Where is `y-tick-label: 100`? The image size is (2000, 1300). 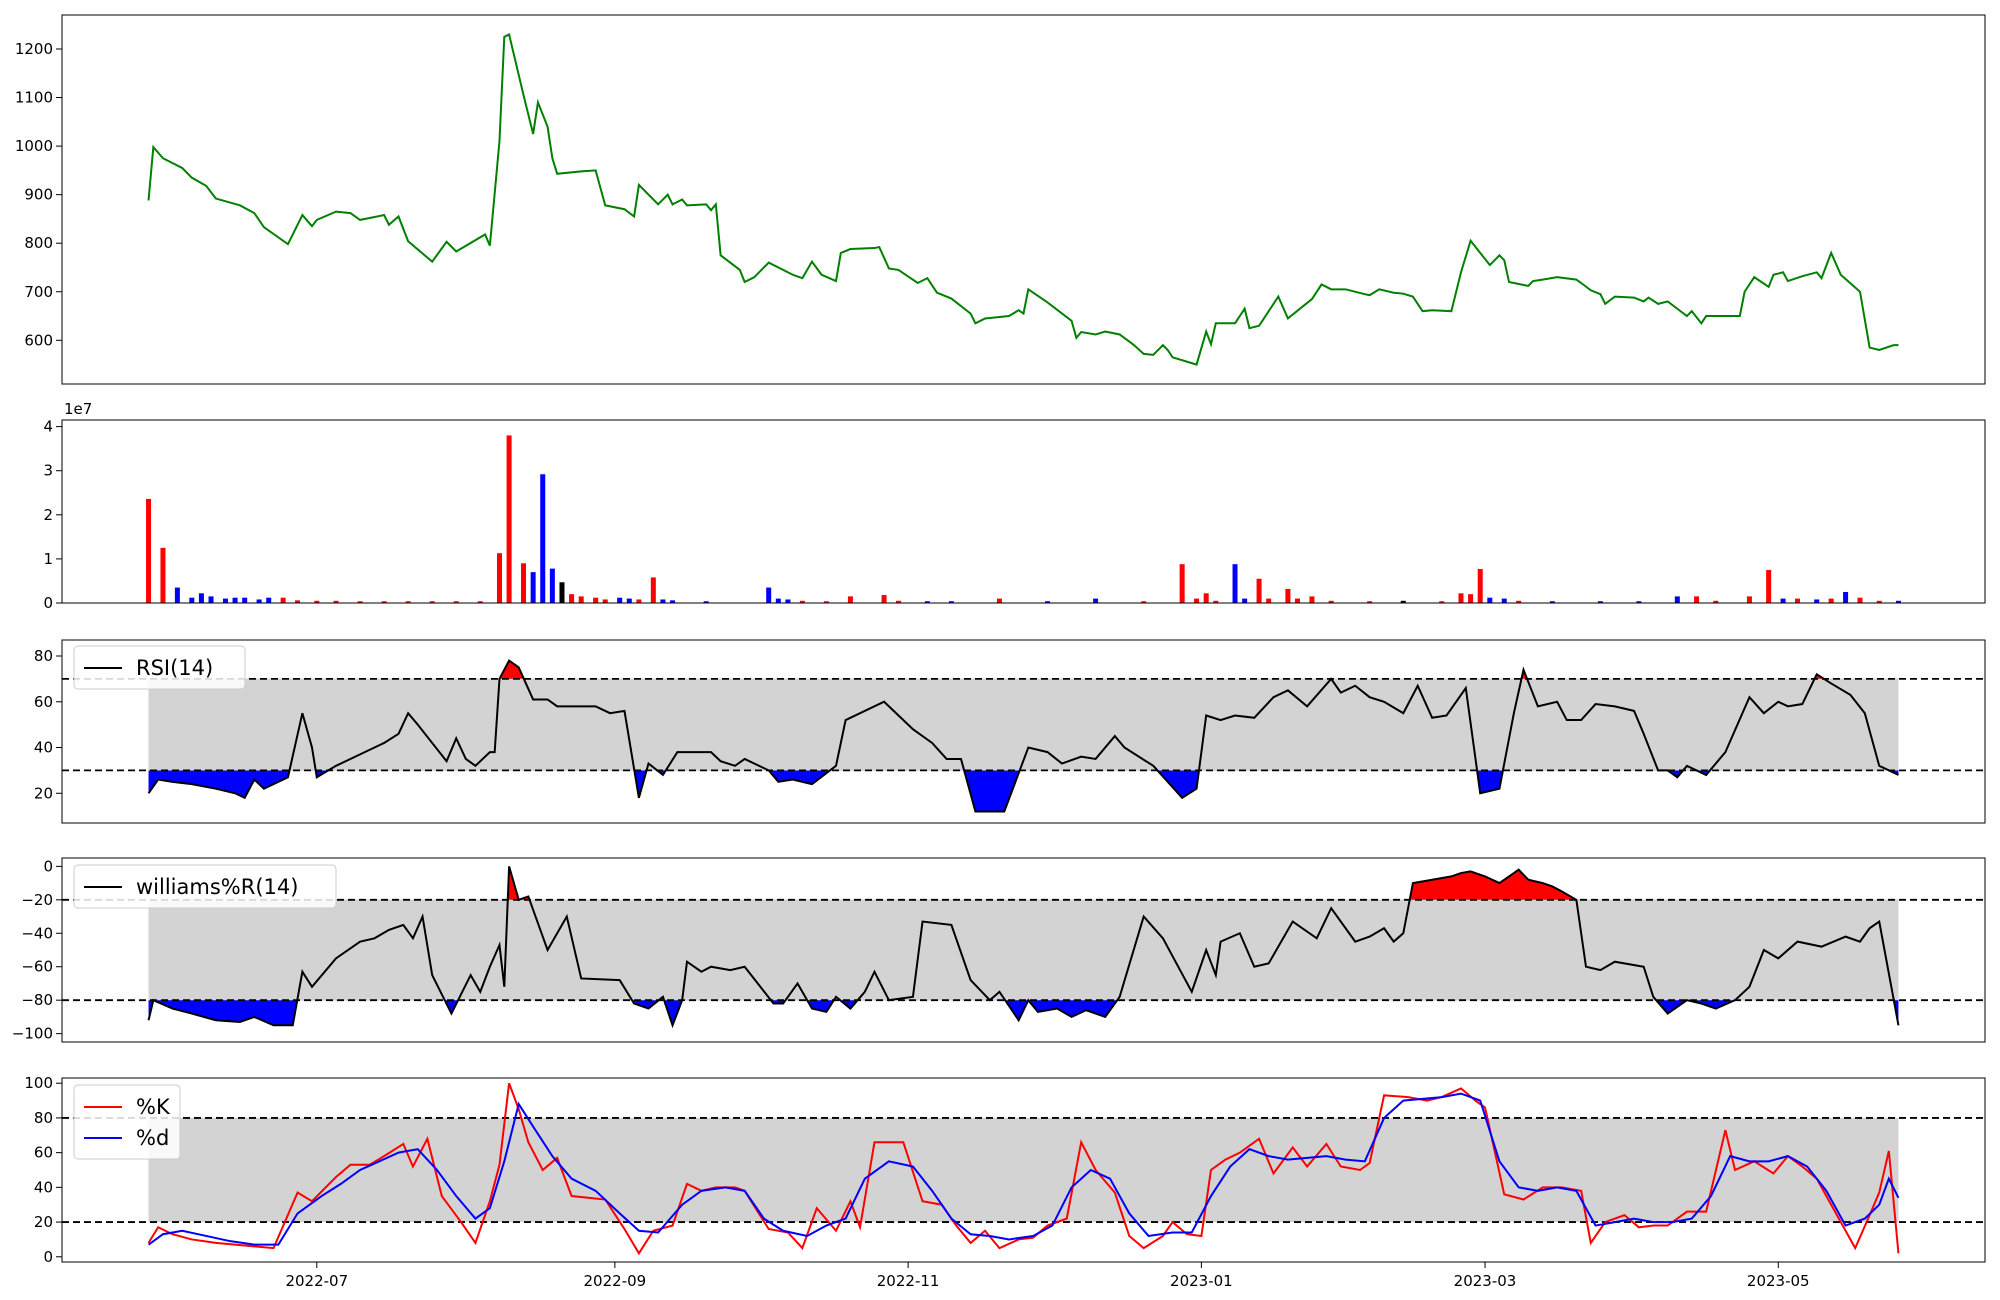 y-tick-label: 100 is located at coordinates (38, 1083).